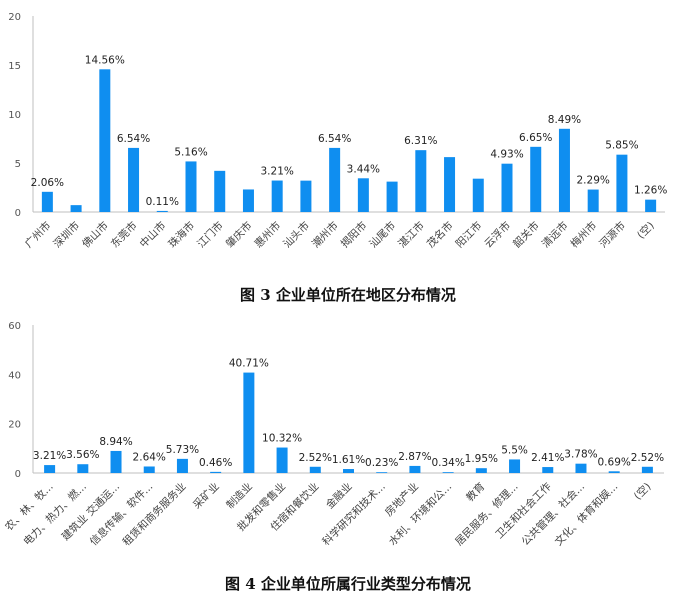 Image resolution: width=696 pixels, height=600 pixels. What do you see at coordinates (363, 169) in the screenshot?
I see `data-label: 3.44%` at bounding box center [363, 169].